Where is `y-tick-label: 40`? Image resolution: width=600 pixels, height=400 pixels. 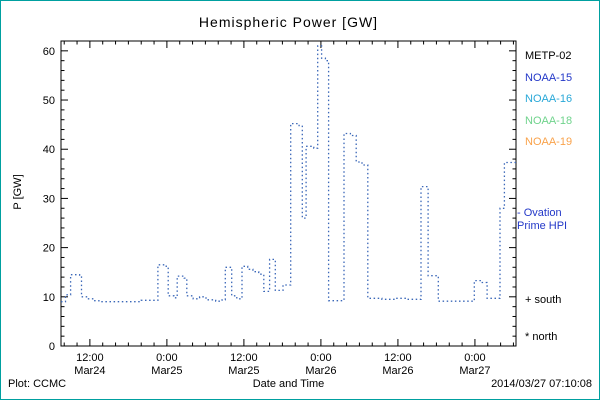 y-tick-label: 40 is located at coordinates (49, 150).